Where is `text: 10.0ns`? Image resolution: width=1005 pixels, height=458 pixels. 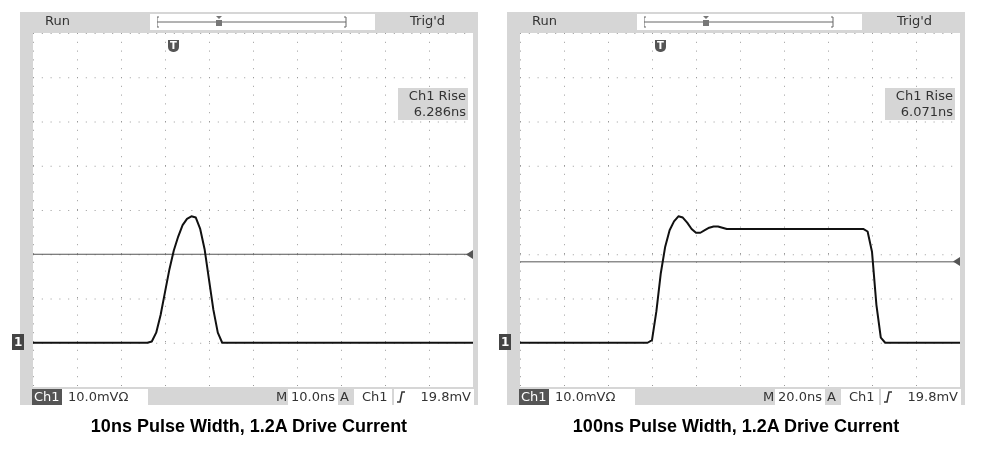
text: 10.0ns is located at coordinates (313, 397).